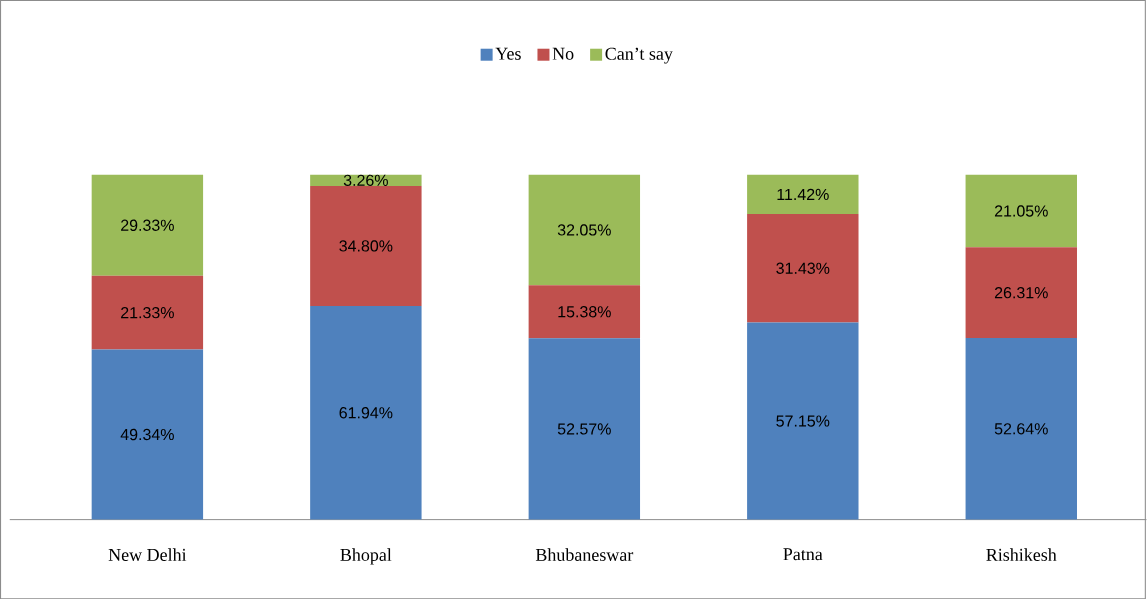 This screenshot has width=1147, height=599. What do you see at coordinates (366, 556) in the screenshot?
I see `x-tick-label: Bhopal` at bounding box center [366, 556].